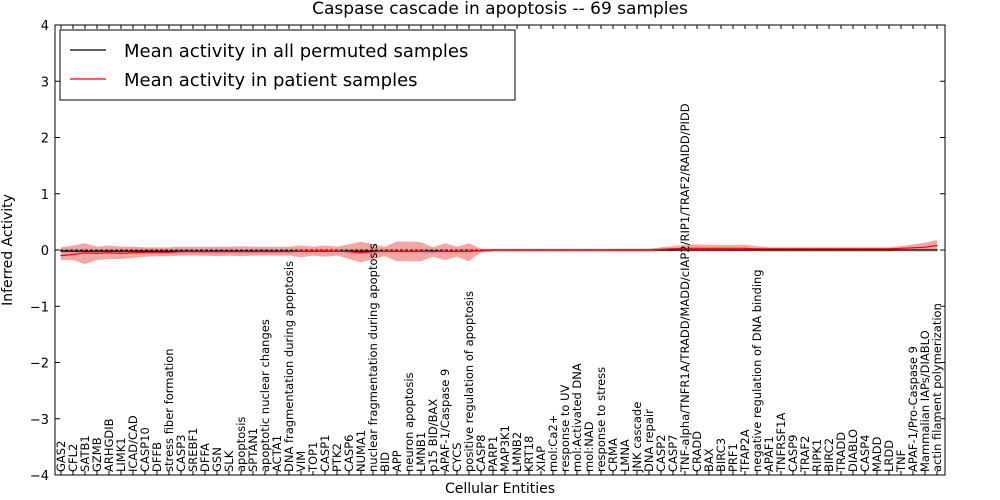  Describe the element at coordinates (39, 307) in the screenshot. I see `y-tick-label-3: −1` at that location.